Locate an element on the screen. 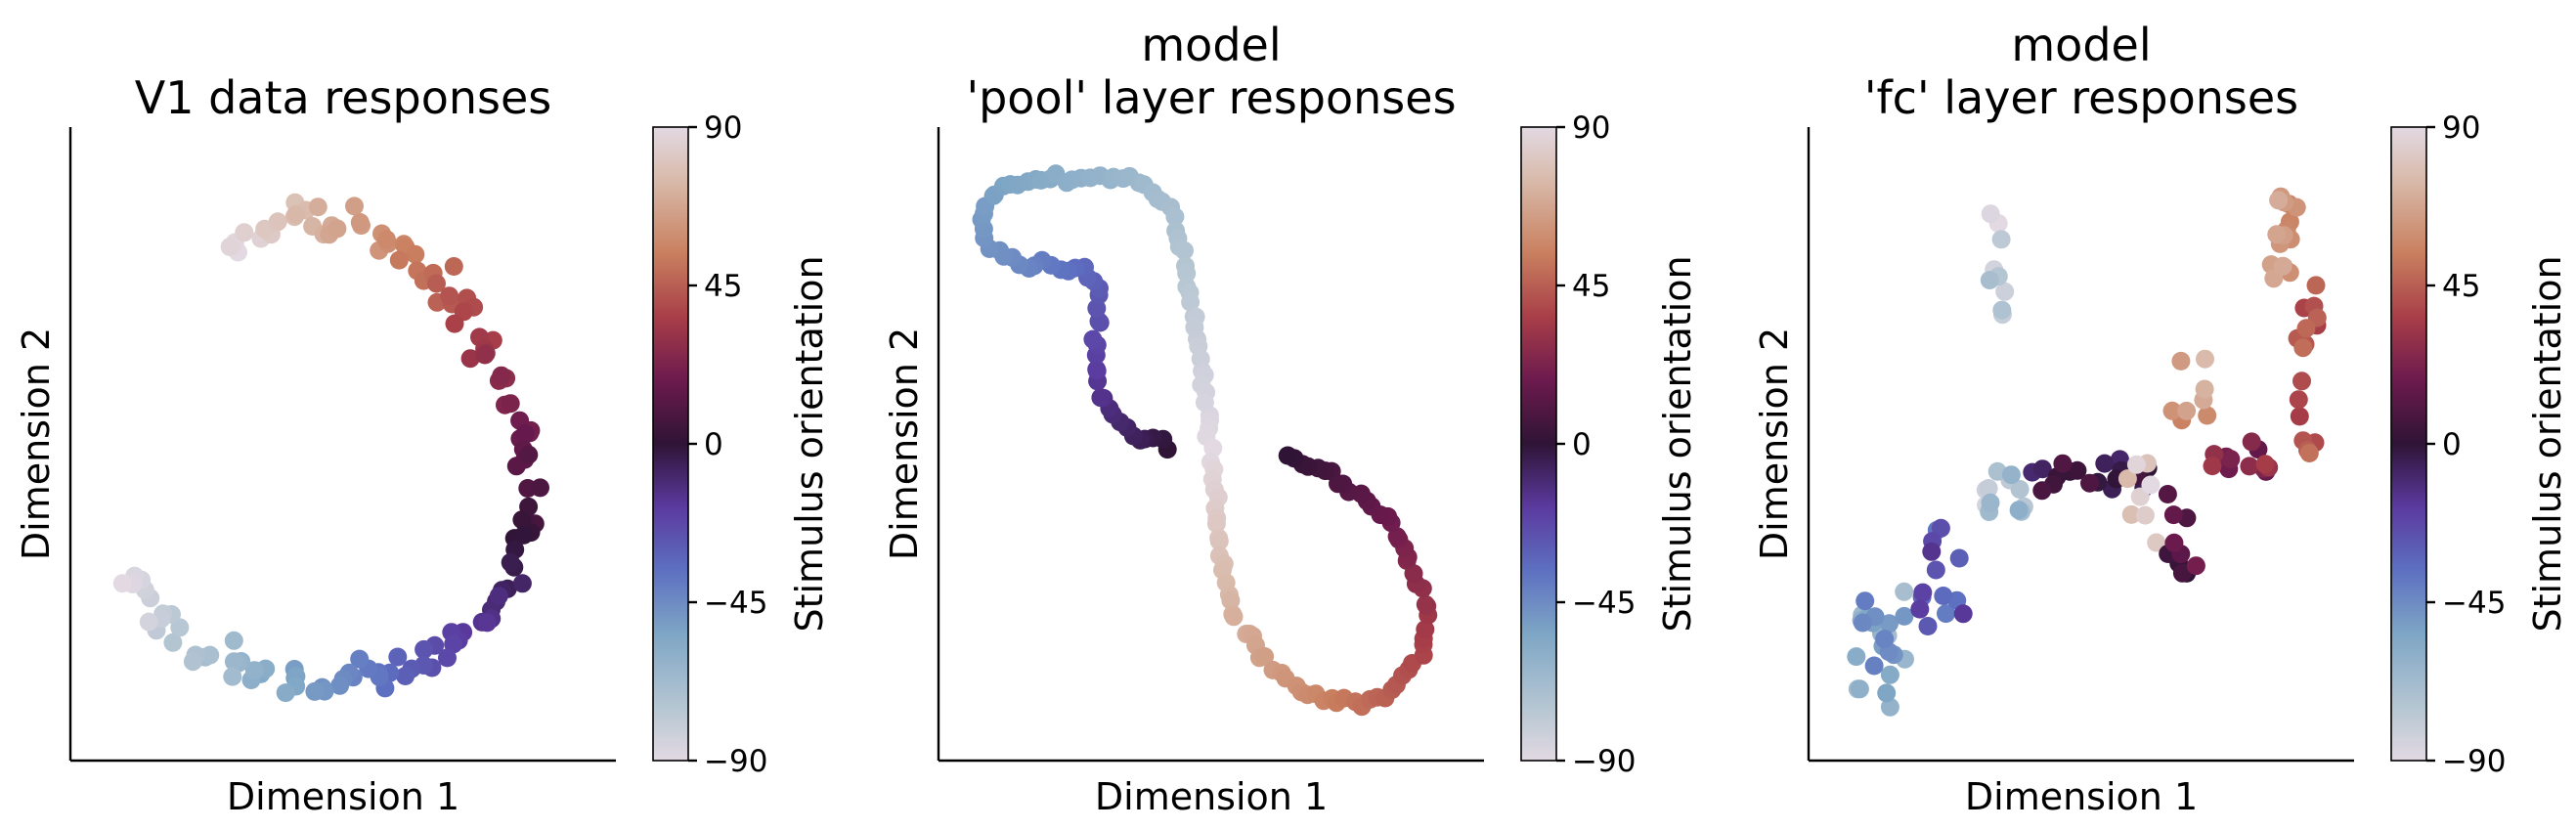 This screenshot has height=830, width=2576. scatter-points is located at coordinates (331, 448).